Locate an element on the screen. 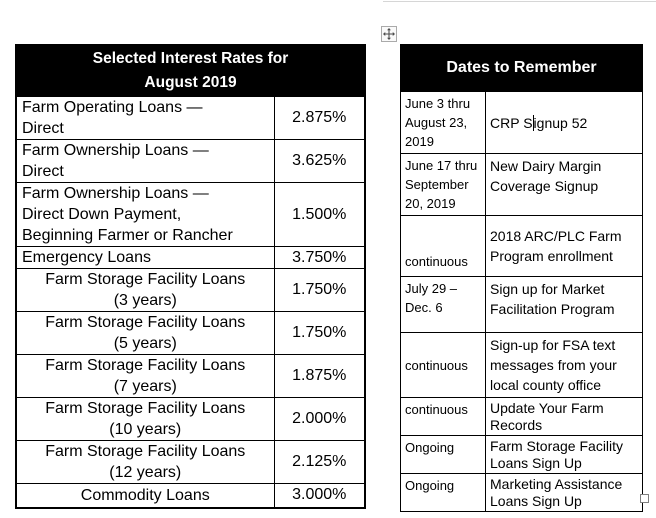 Image resolution: width=656 pixels, height=518 pixels. loan-name-cell: Farm Ownership Loans — Direct is located at coordinates (145, 161).